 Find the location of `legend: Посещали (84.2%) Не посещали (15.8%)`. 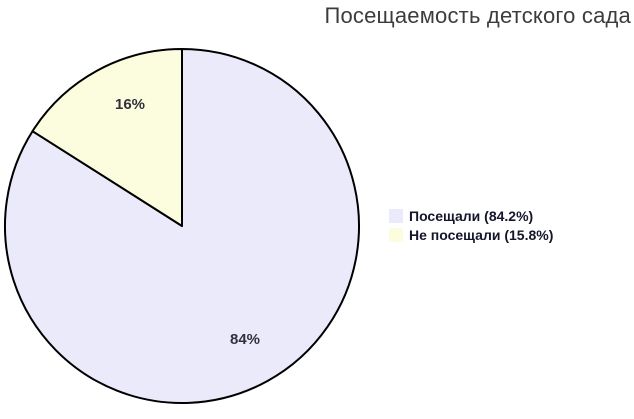

legend: Посещали (84.2%) Не посещали (15.8%) is located at coordinates (471, 225).